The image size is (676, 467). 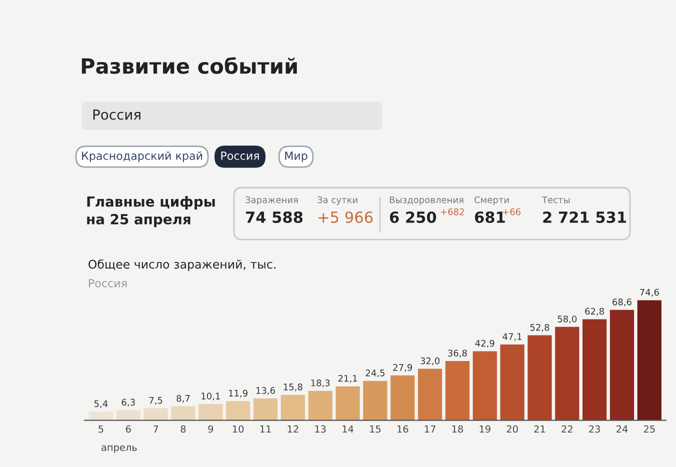 I want to click on data-label: 15,8, so click(x=293, y=388).